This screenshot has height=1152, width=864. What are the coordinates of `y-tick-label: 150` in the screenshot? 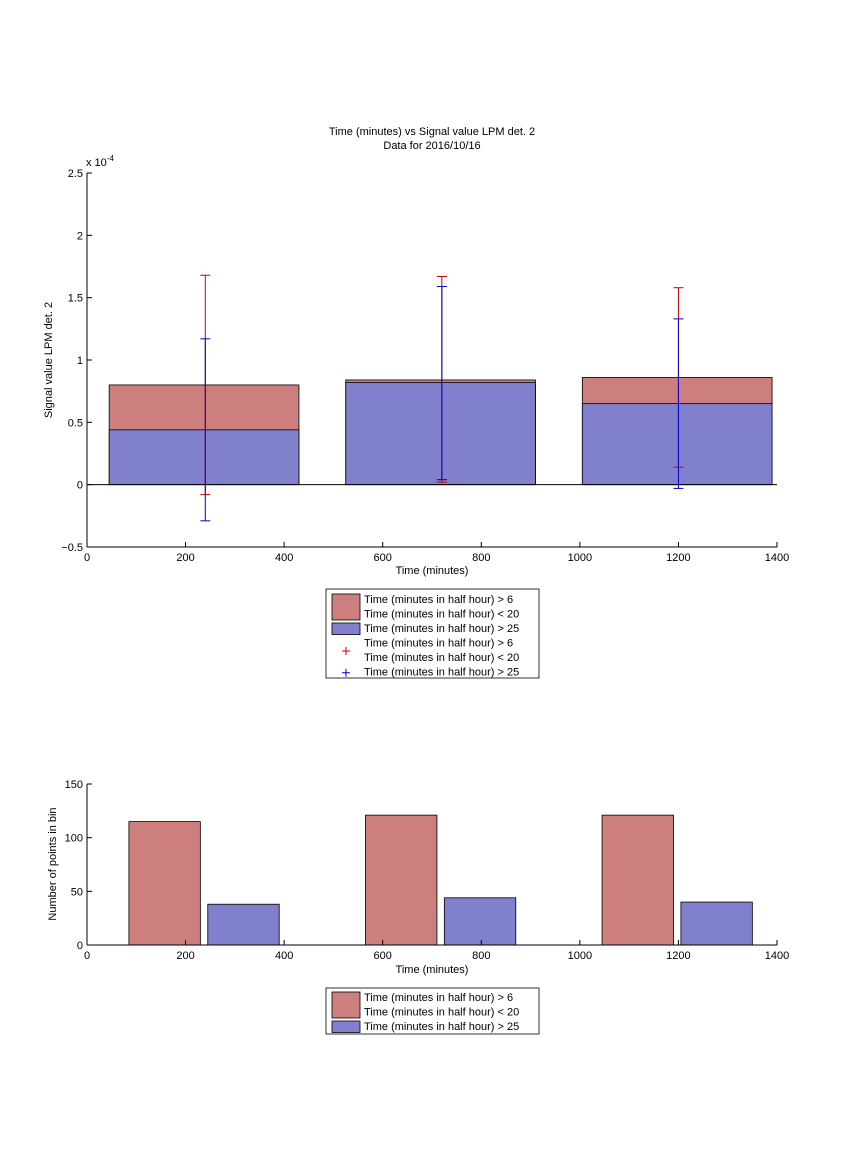 It's located at (74, 785).